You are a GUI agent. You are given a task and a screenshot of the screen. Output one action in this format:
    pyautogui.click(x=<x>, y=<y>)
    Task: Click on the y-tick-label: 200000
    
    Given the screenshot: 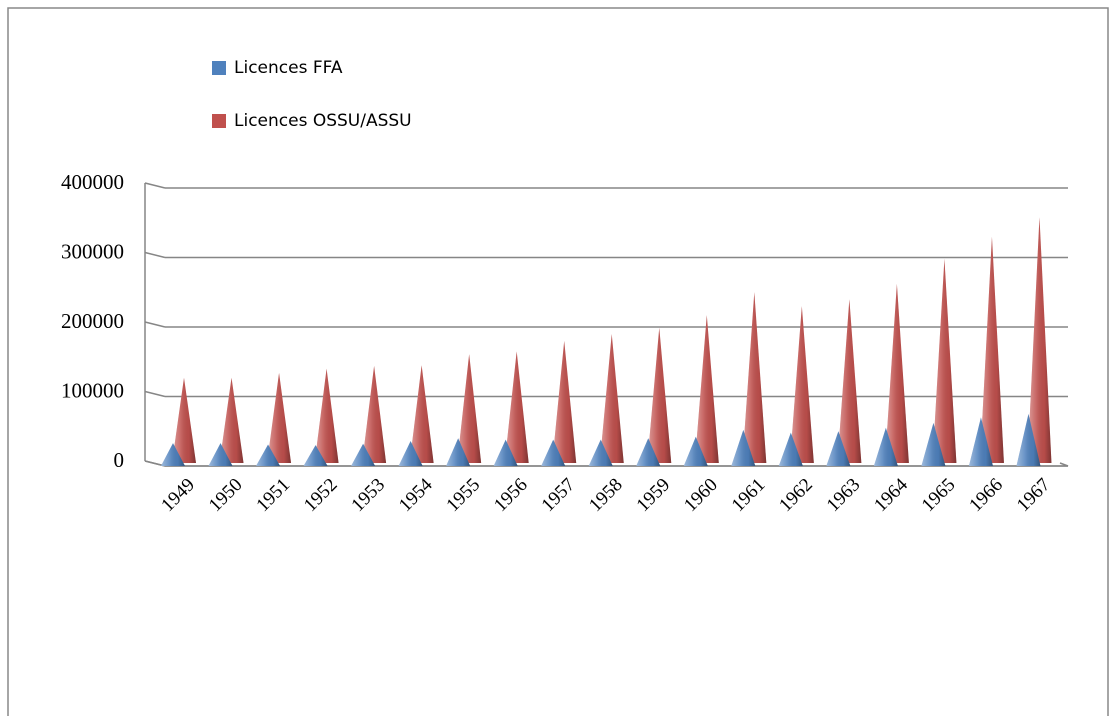 What is the action you would take?
    pyautogui.click(x=92, y=321)
    